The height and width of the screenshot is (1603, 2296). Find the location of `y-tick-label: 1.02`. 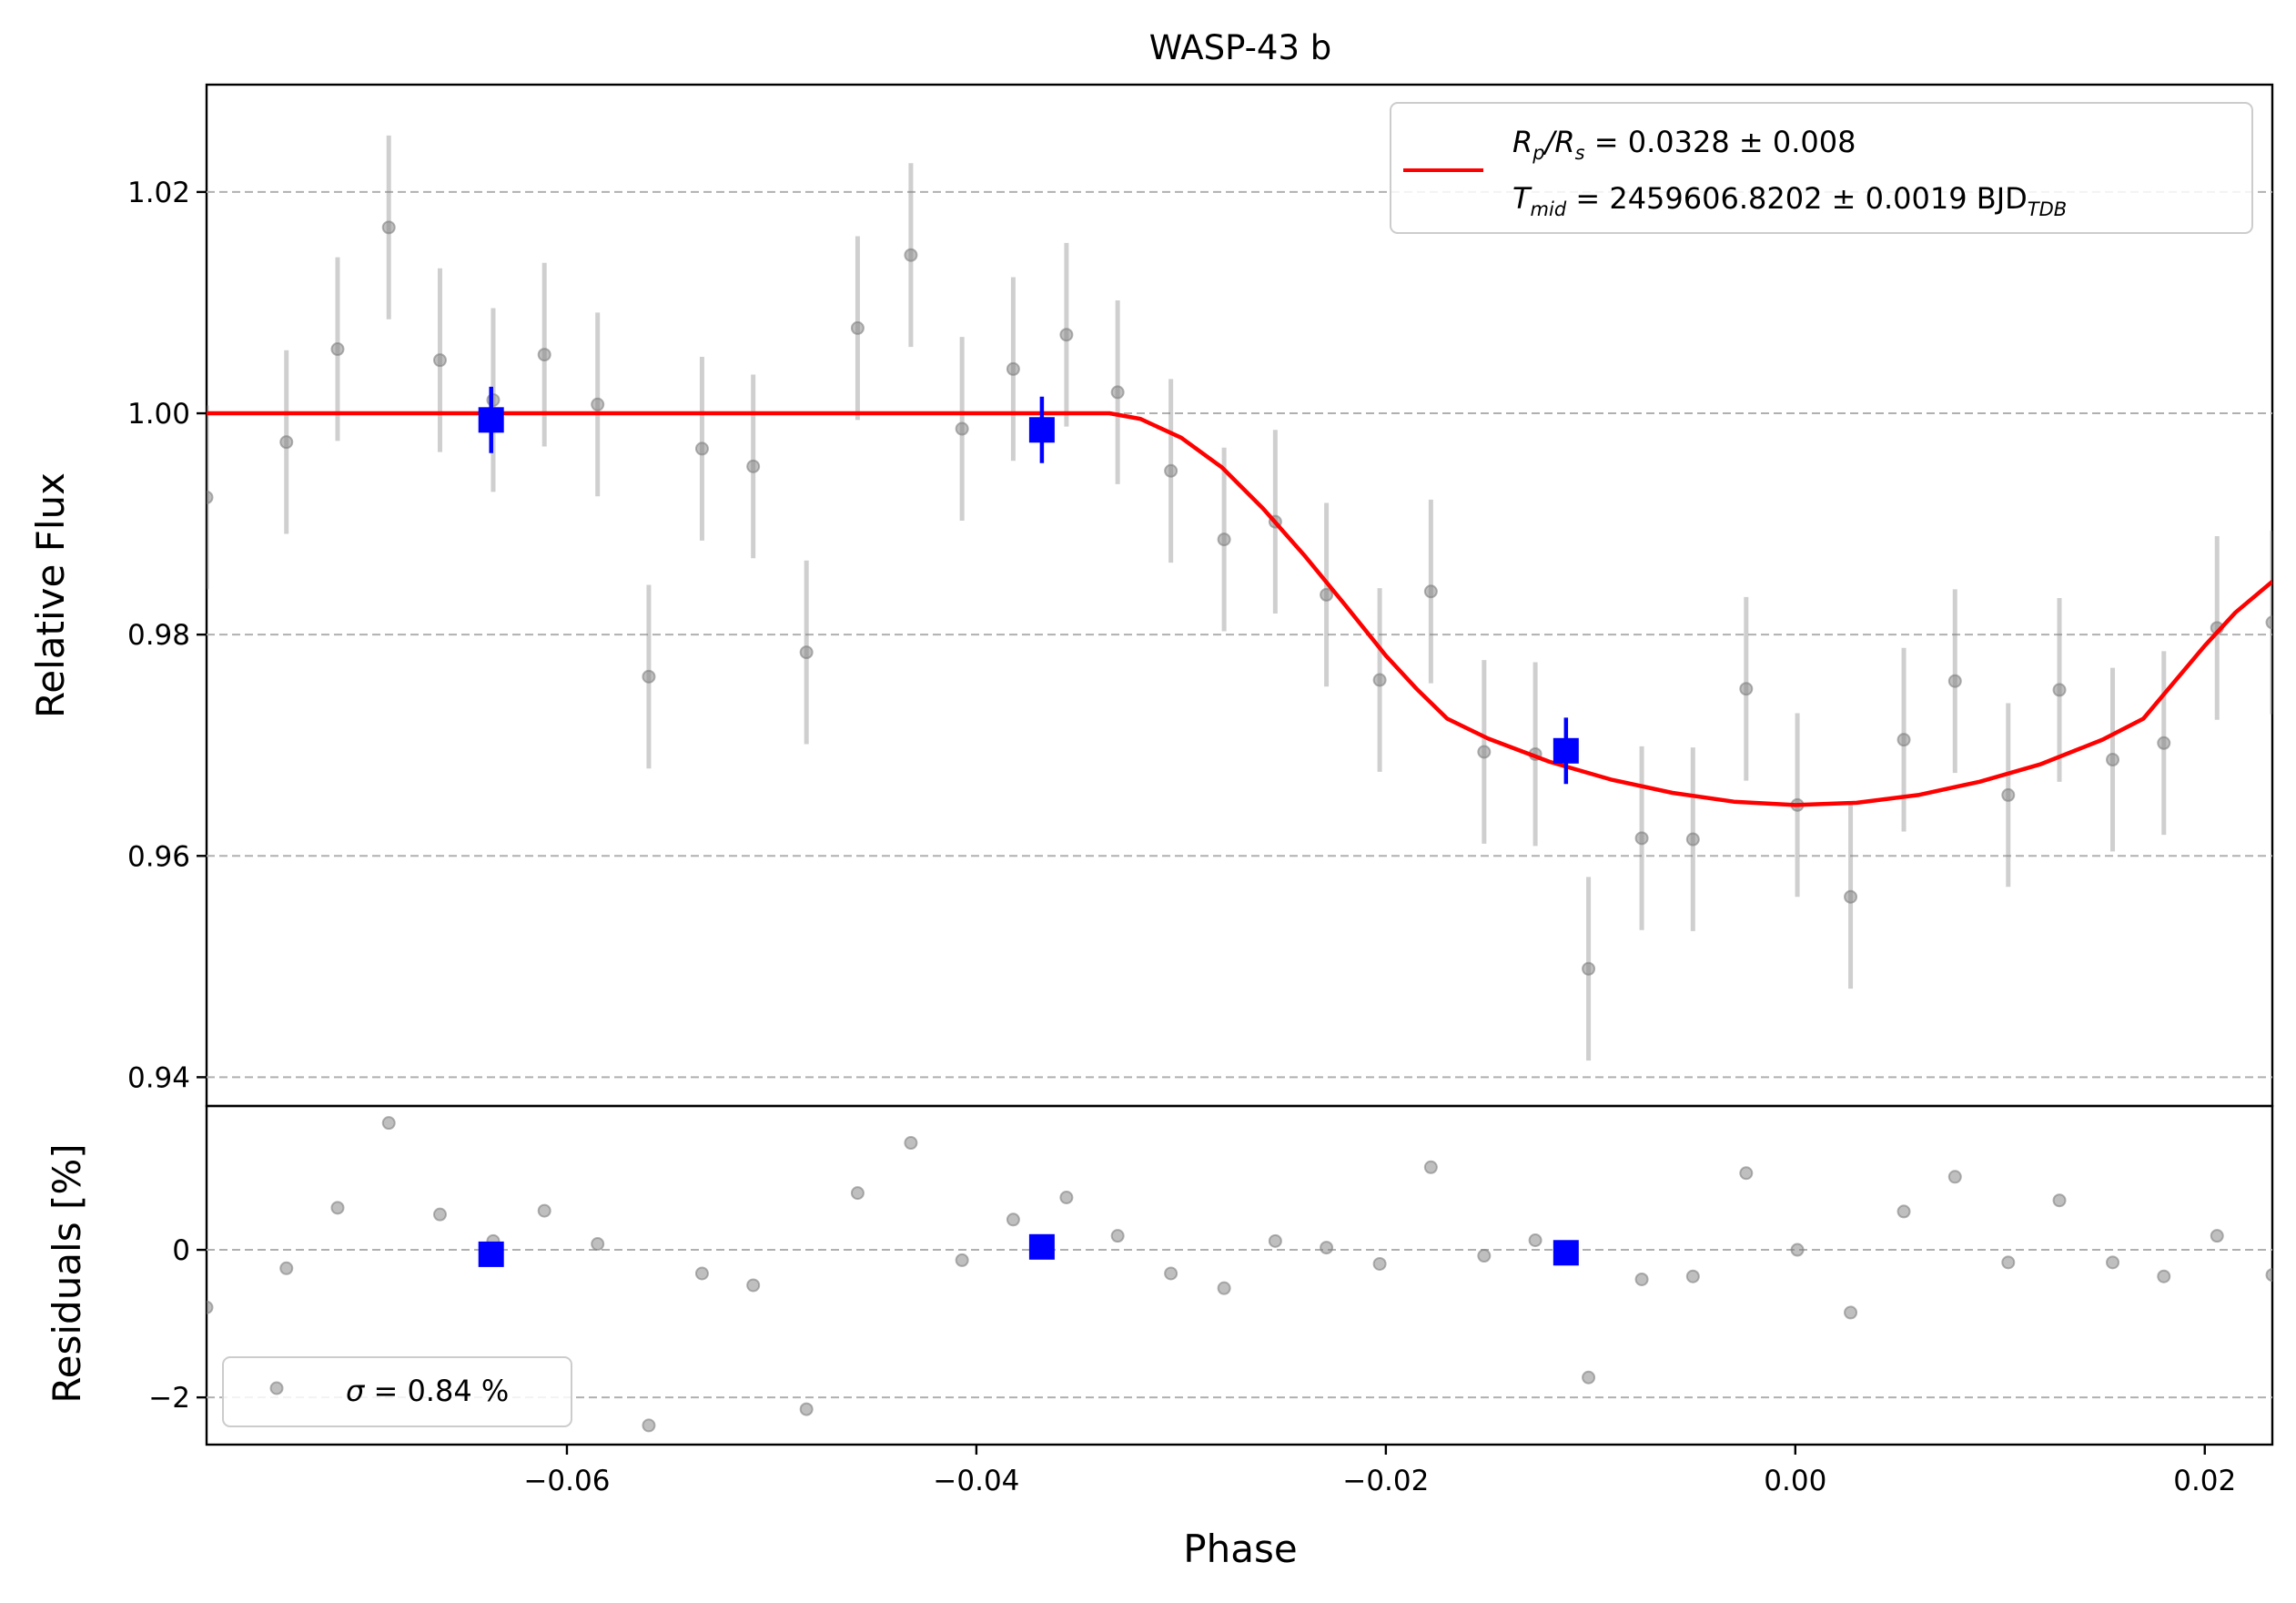

y-tick-label: 1.02 is located at coordinates (158, 193).